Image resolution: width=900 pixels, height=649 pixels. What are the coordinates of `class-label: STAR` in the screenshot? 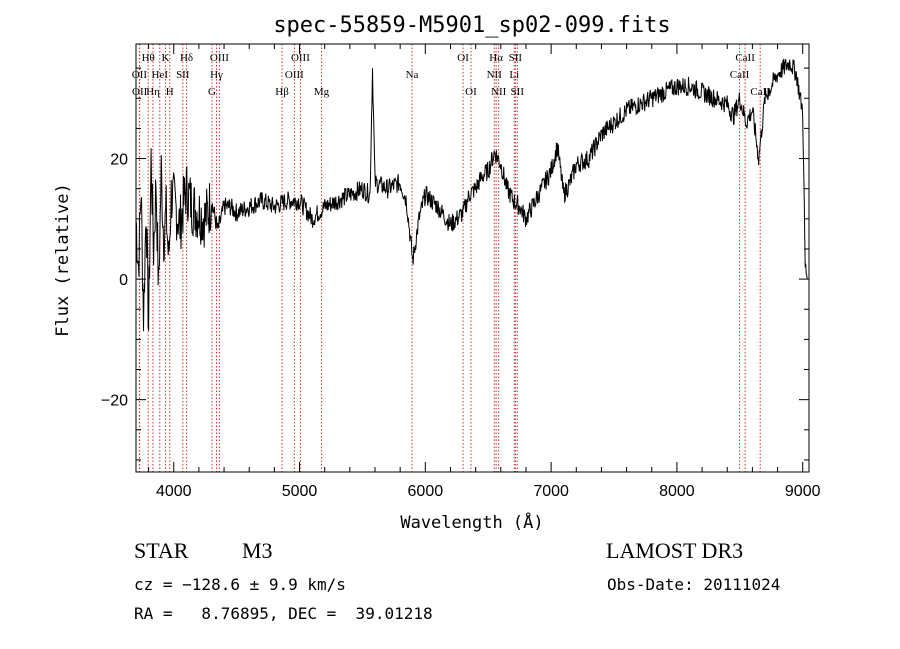 It's located at (161, 550).